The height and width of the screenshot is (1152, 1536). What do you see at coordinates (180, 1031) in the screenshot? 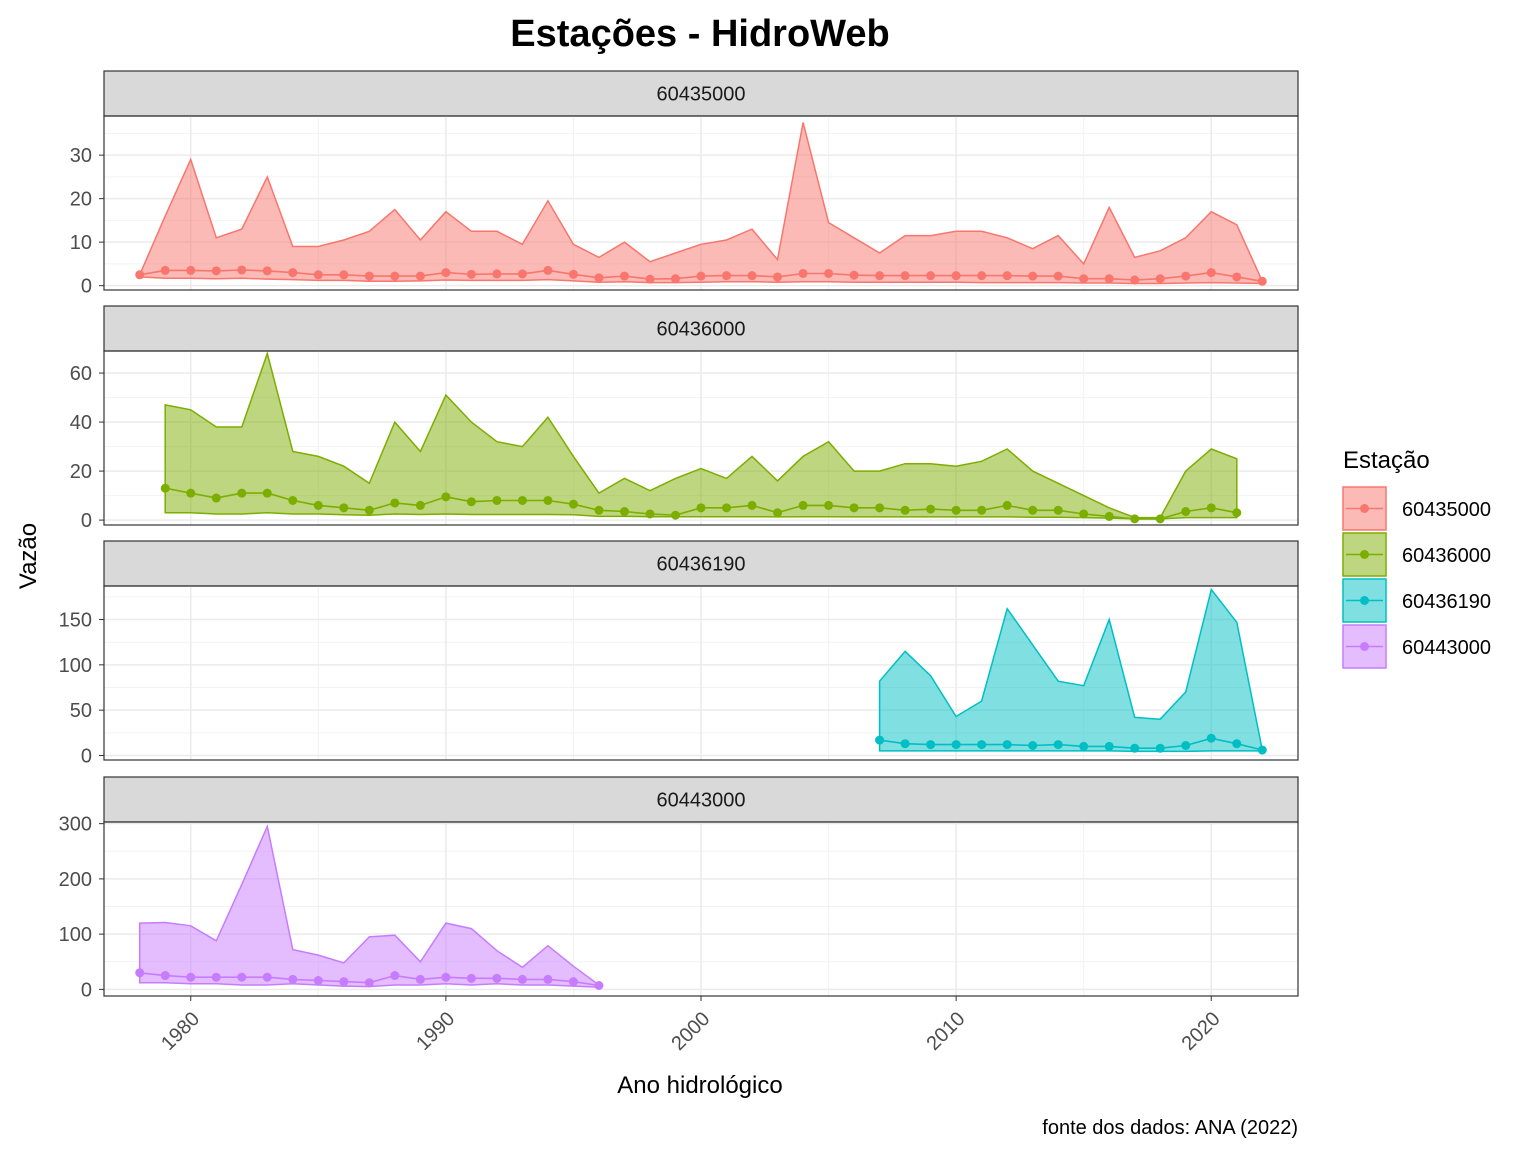
I see `x-tick-label: 1980` at bounding box center [180, 1031].